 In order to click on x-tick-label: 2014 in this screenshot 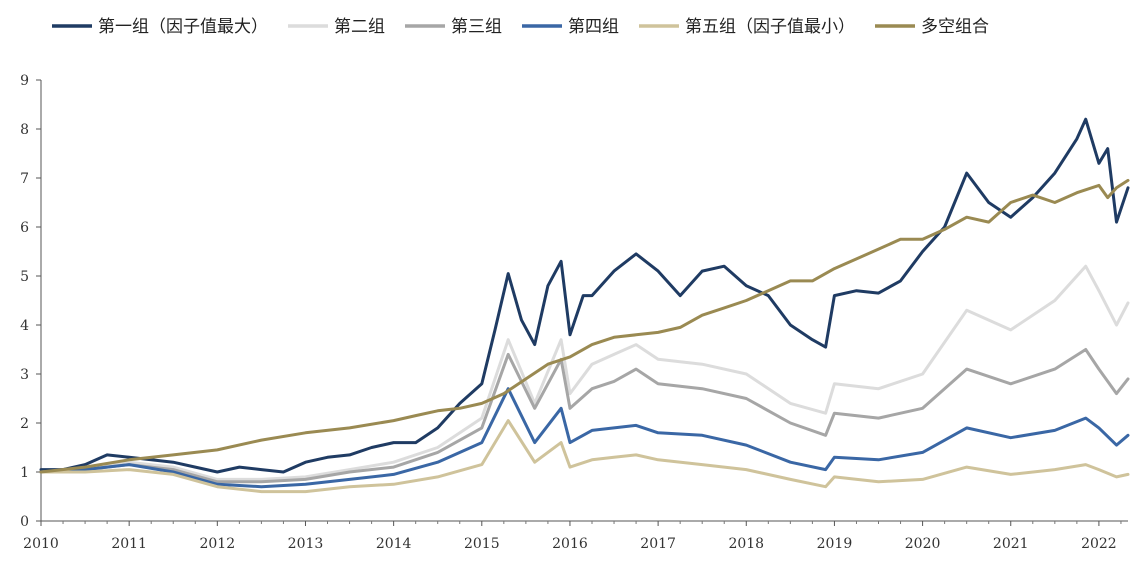, I will do `click(394, 544)`.